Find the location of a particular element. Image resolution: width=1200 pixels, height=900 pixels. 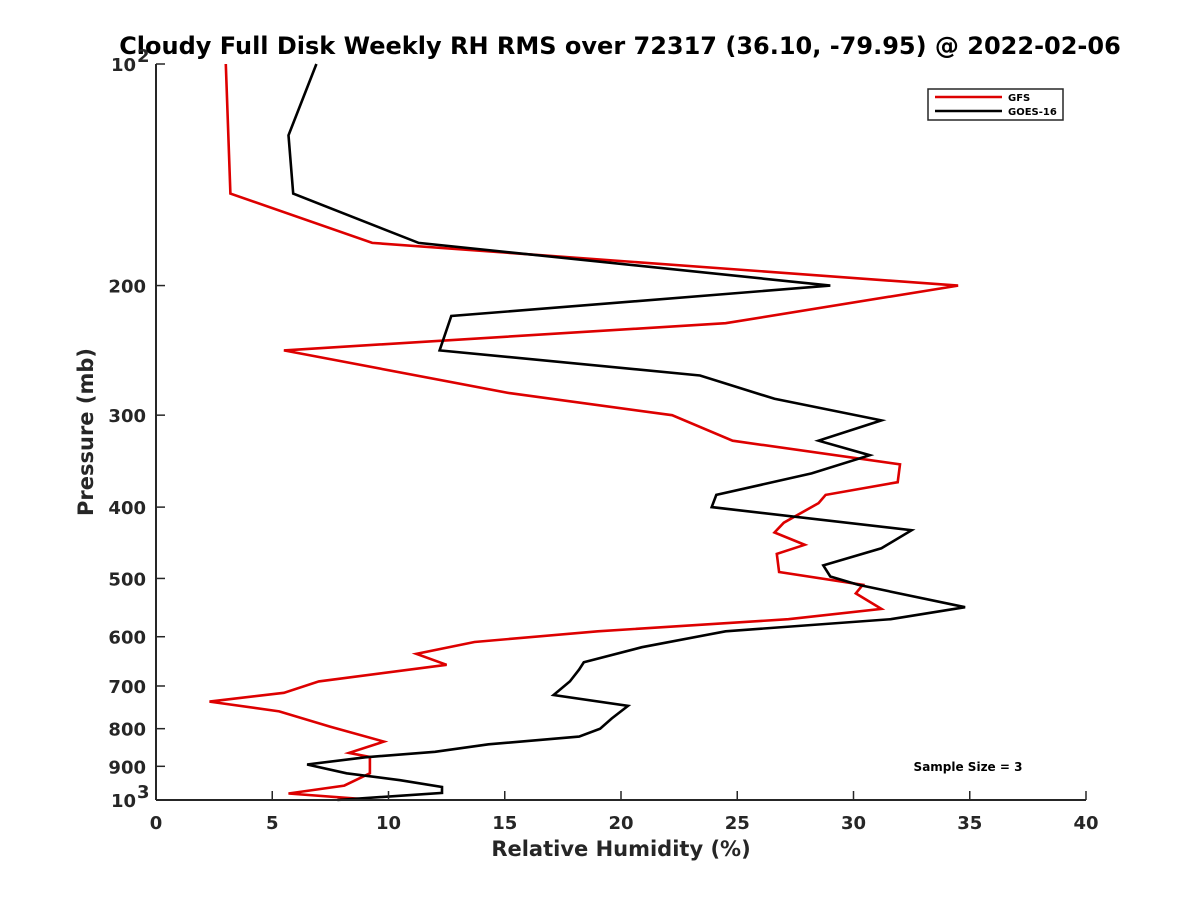

x-tick-label: 5 is located at coordinates (272, 823).